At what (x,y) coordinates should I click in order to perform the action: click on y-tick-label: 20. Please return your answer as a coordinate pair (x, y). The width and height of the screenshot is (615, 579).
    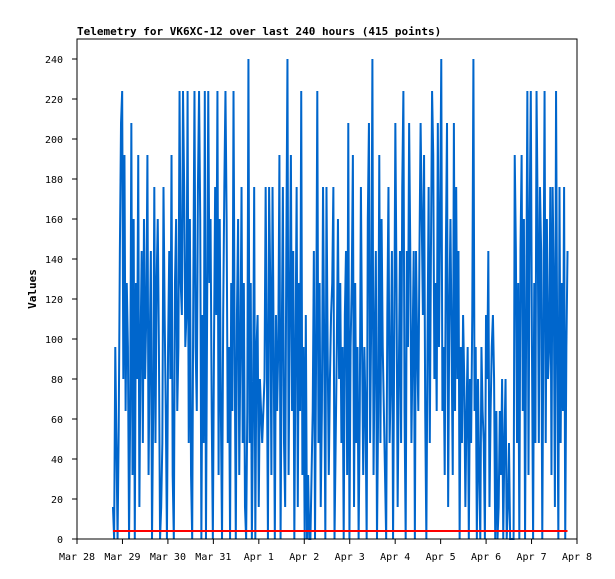
    Looking at the image, I should click on (57, 500).